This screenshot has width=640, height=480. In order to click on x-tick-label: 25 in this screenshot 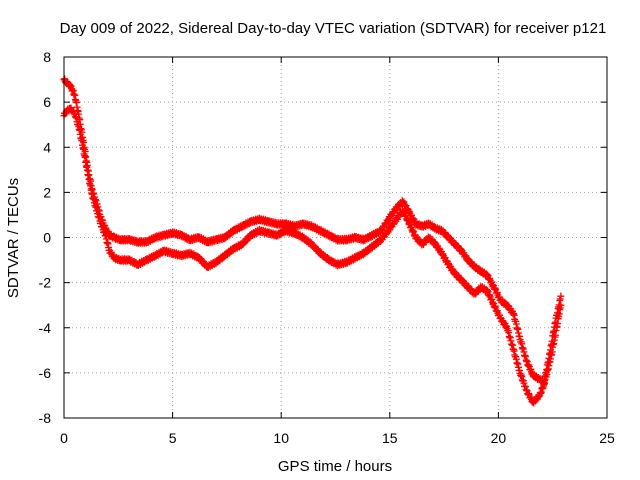, I will do `click(607, 438)`.